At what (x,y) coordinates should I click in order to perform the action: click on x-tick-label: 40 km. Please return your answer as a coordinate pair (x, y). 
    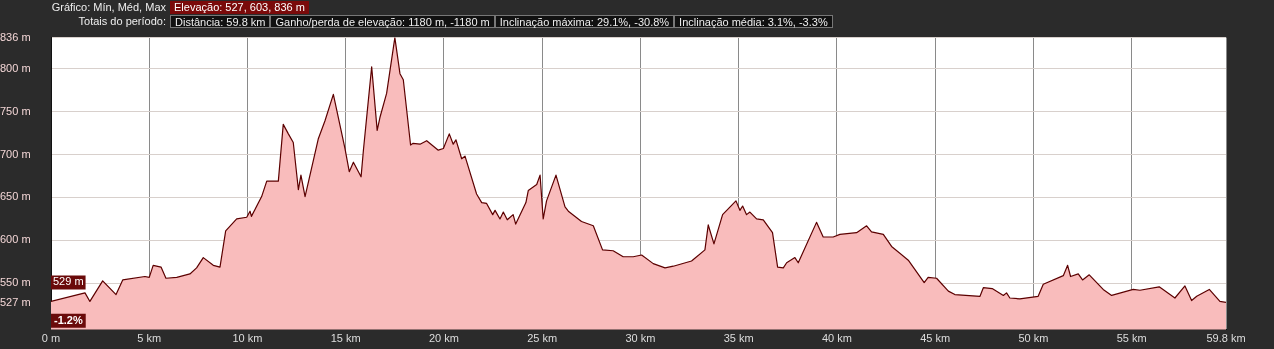
    Looking at the image, I should click on (836, 338).